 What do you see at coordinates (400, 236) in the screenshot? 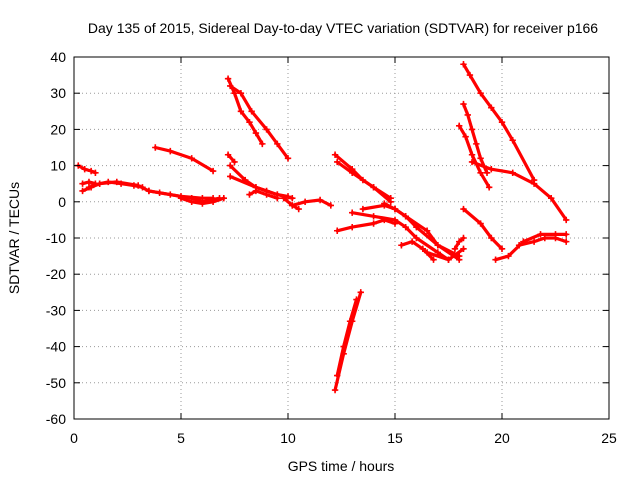
I see `series-arc21` at bounding box center [400, 236].